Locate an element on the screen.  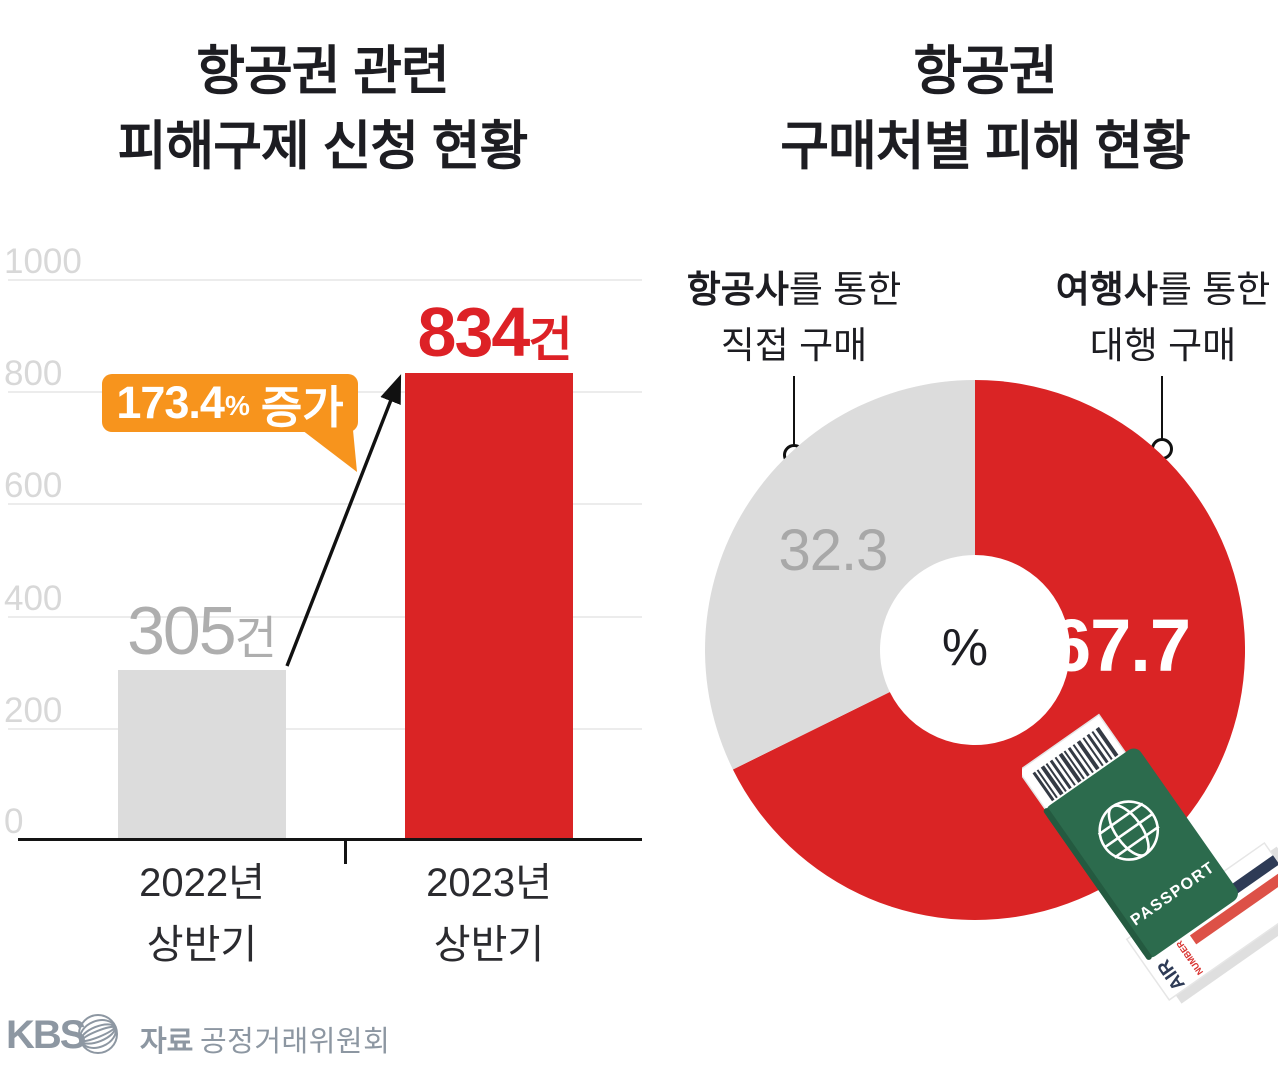
bar-2023-value: 834건 is located at coordinates (495, 332).